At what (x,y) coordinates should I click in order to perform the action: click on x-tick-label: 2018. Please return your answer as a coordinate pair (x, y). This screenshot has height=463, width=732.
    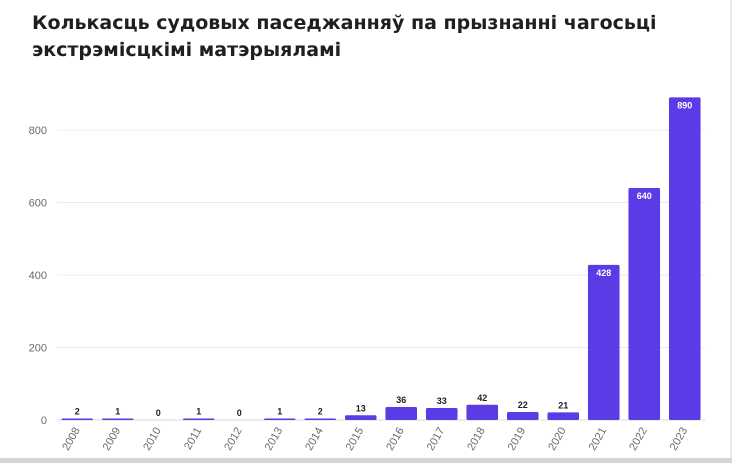
    Looking at the image, I should click on (476, 439).